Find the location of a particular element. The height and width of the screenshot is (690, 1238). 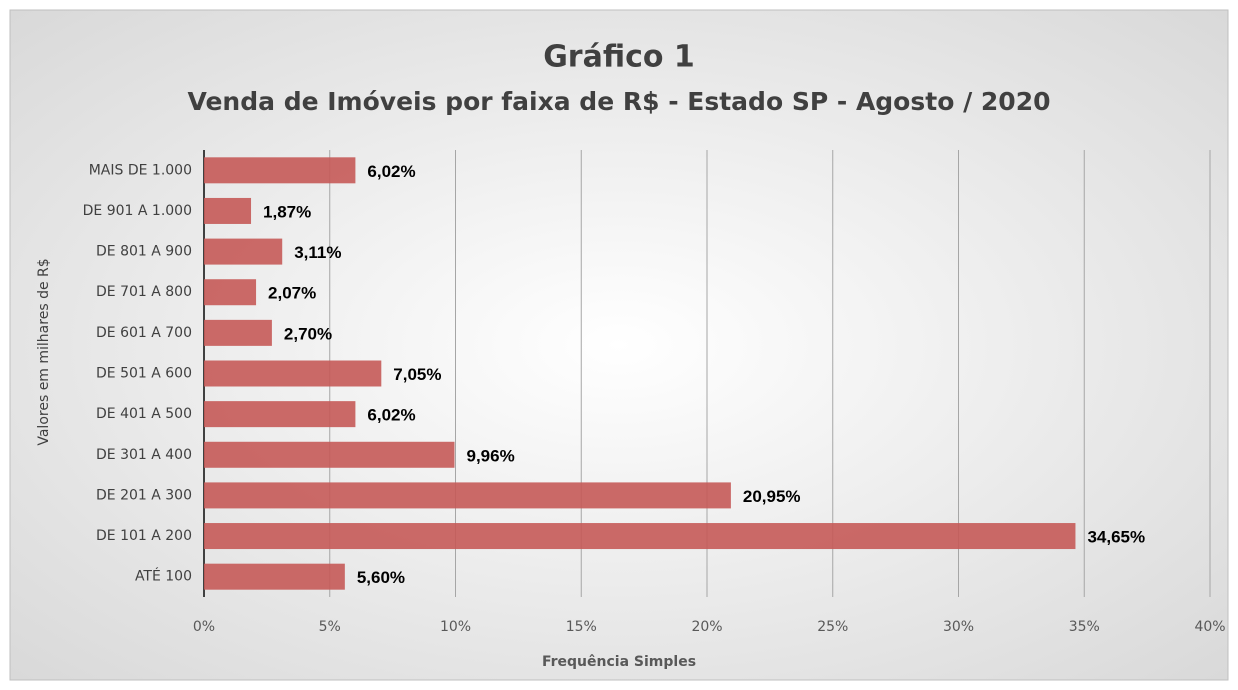

y-tick-label: DE 401 A 500 is located at coordinates (144, 414).